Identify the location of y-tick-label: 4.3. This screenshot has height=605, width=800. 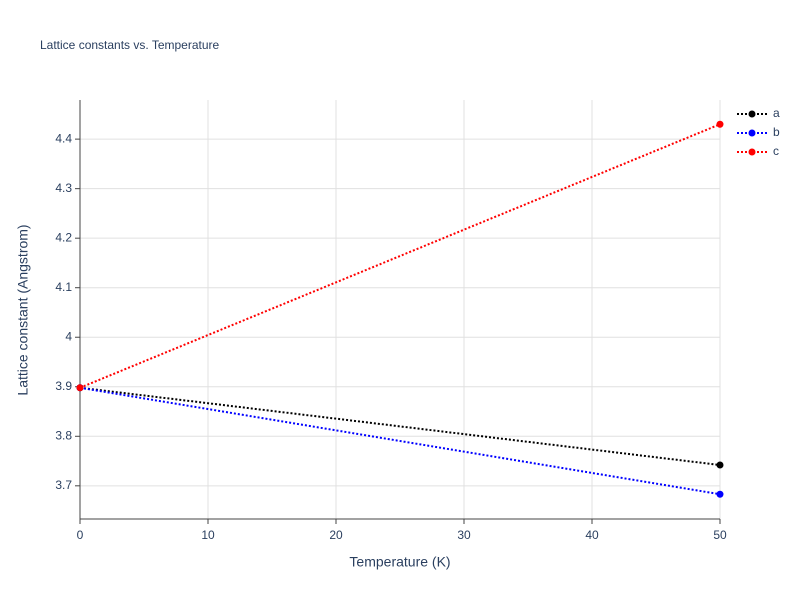
(63, 188).